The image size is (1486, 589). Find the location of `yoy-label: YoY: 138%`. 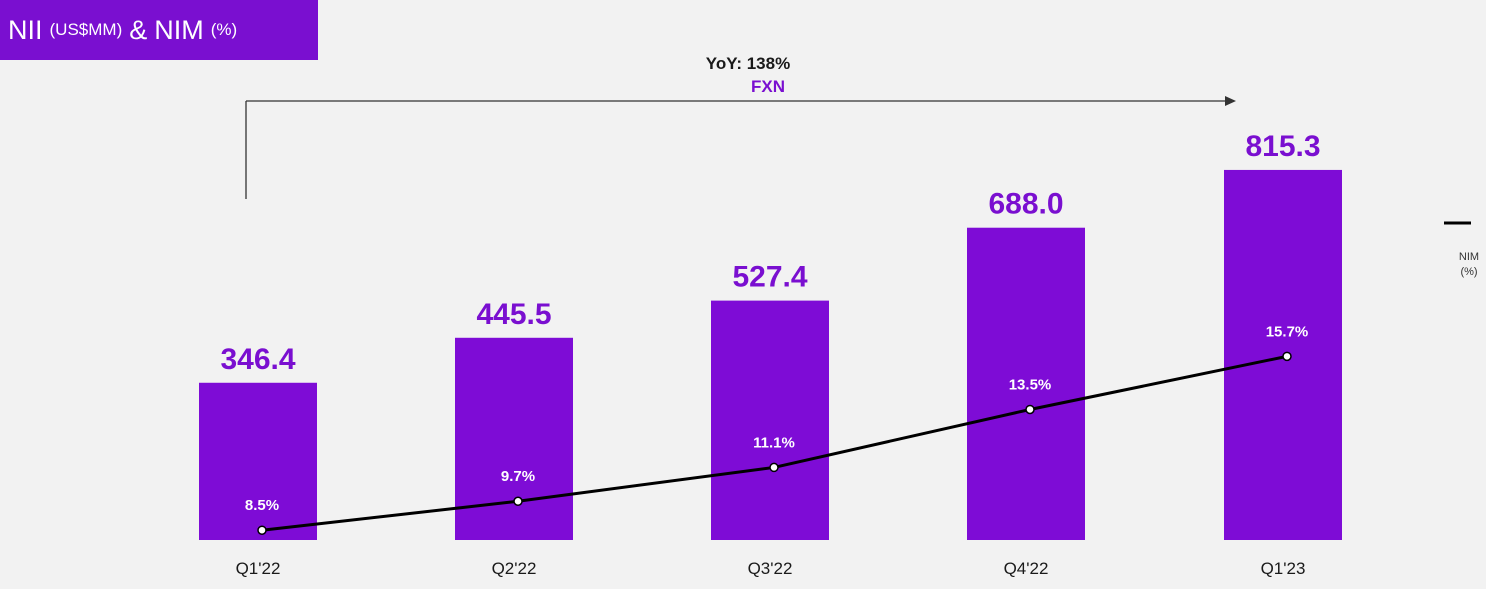

yoy-label: YoY: 138% is located at coordinates (748, 63).